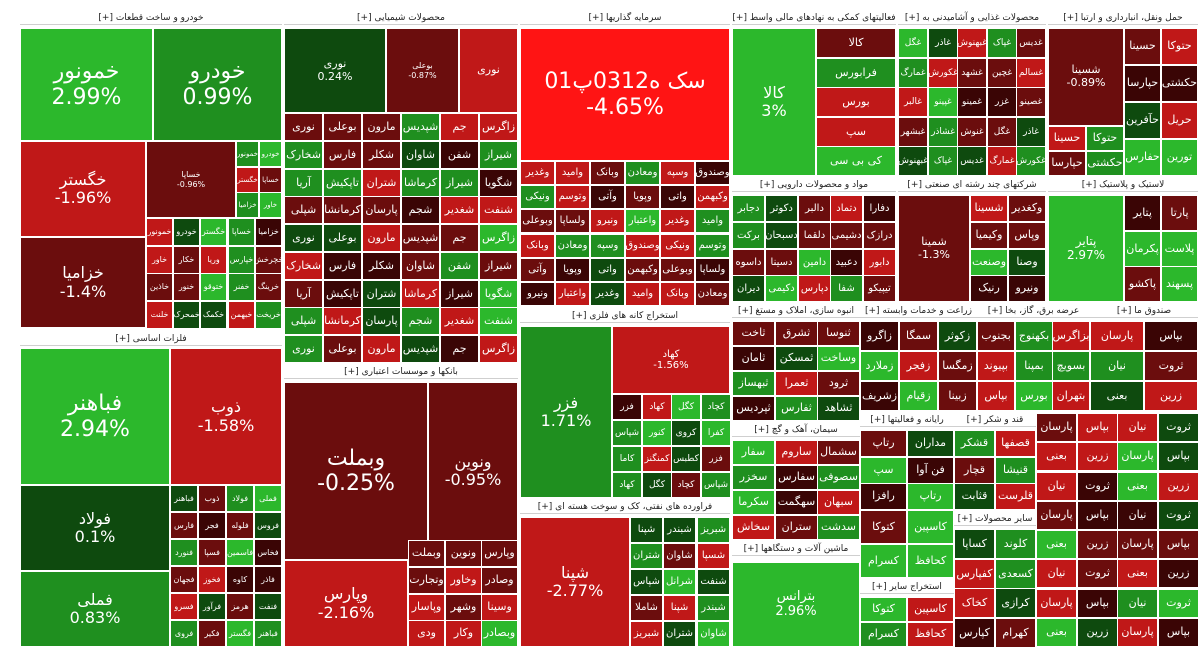 The width and height of the screenshot is (1200, 663). What do you see at coordinates (1031, 161) in the screenshot?
I see `stock-tile-small: غکورش` at bounding box center [1031, 161].